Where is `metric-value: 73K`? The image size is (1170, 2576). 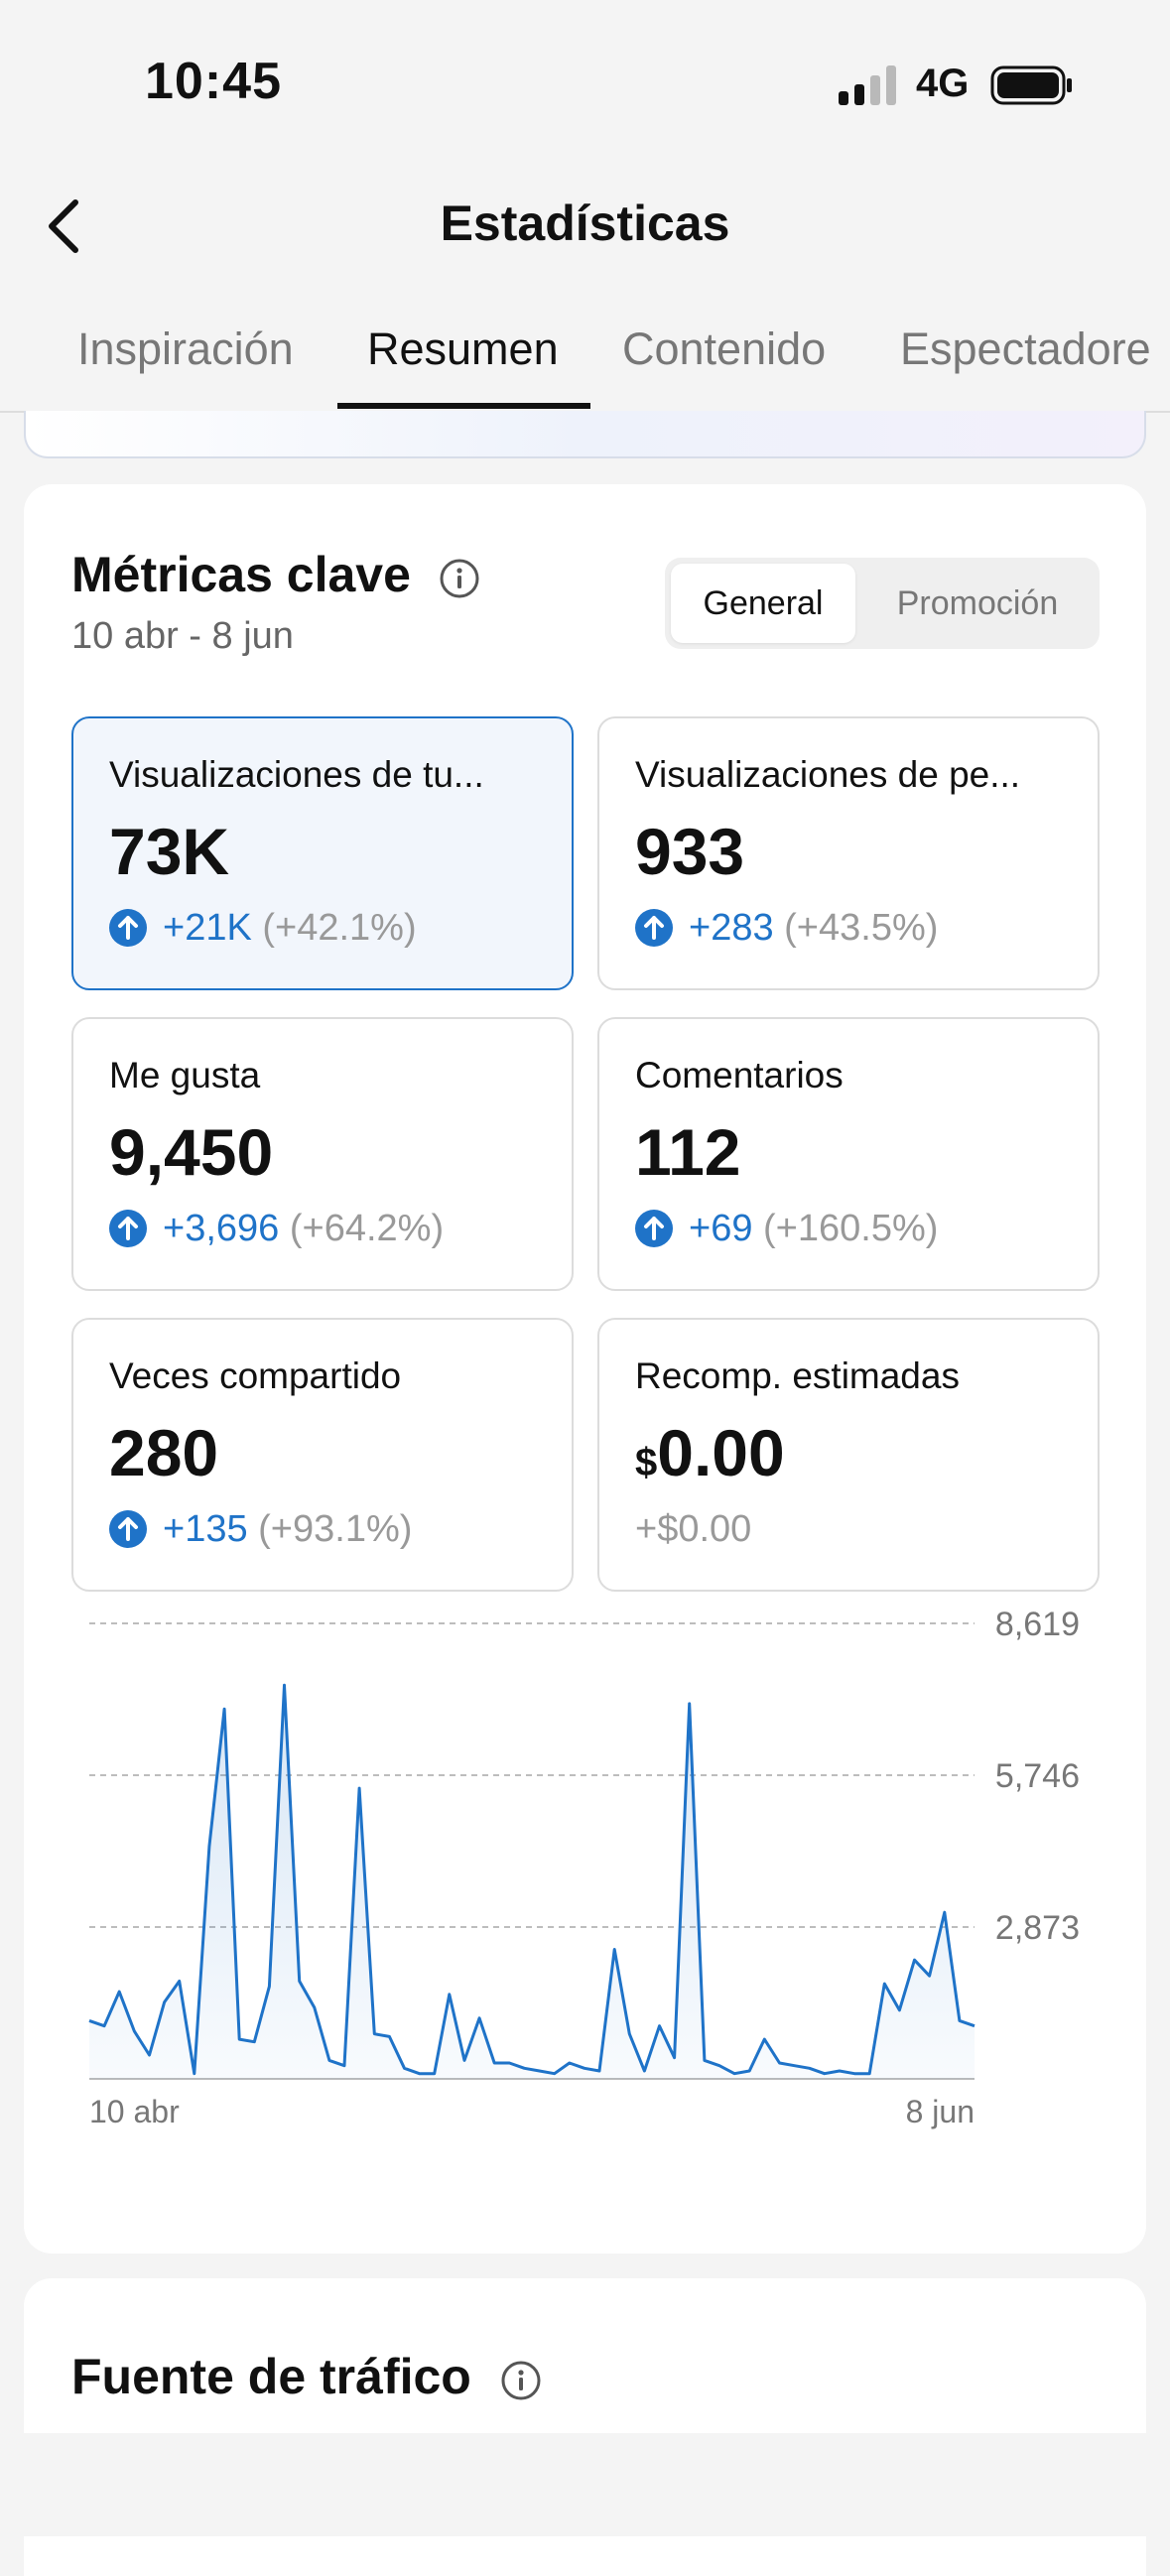 metric-value: 73K is located at coordinates (169, 852).